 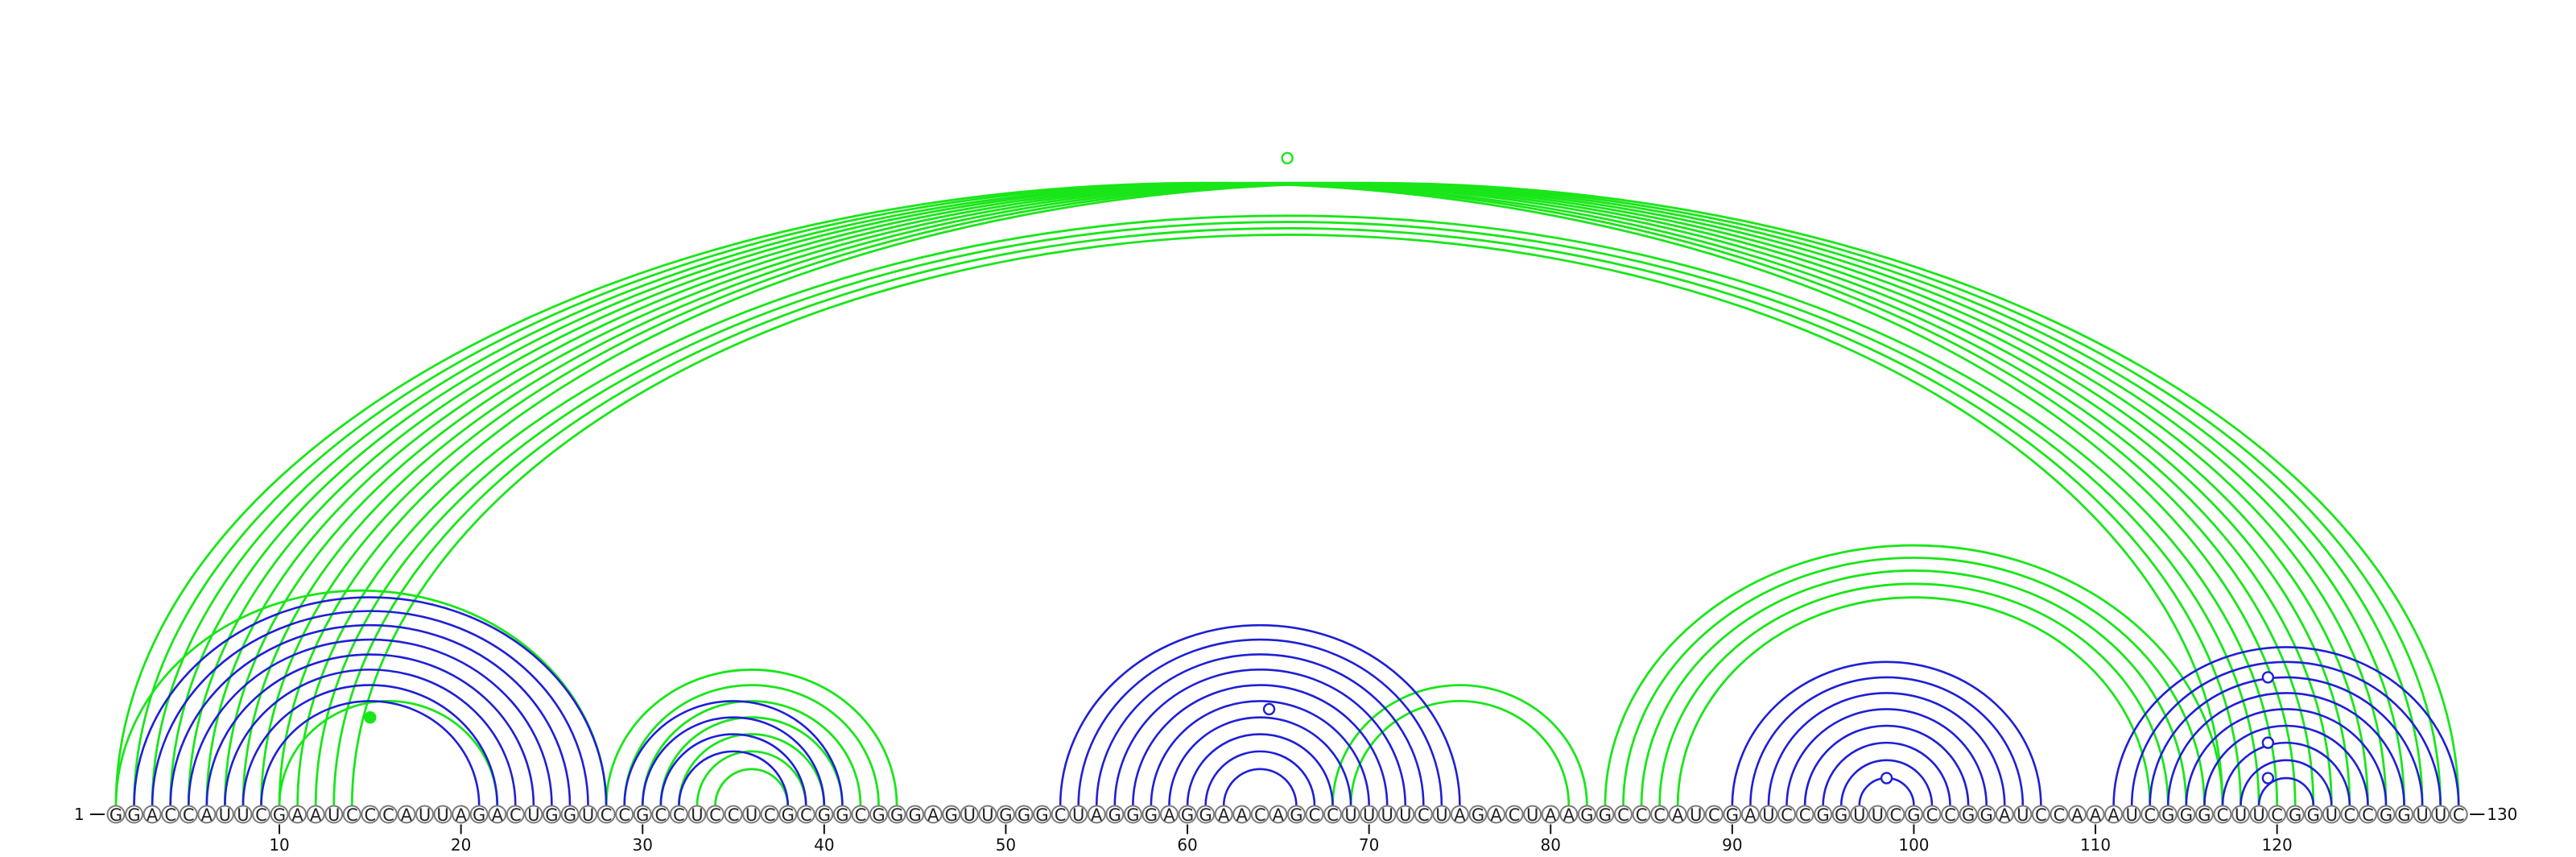 I want to click on tick-label: 120, so click(x=2277, y=845).